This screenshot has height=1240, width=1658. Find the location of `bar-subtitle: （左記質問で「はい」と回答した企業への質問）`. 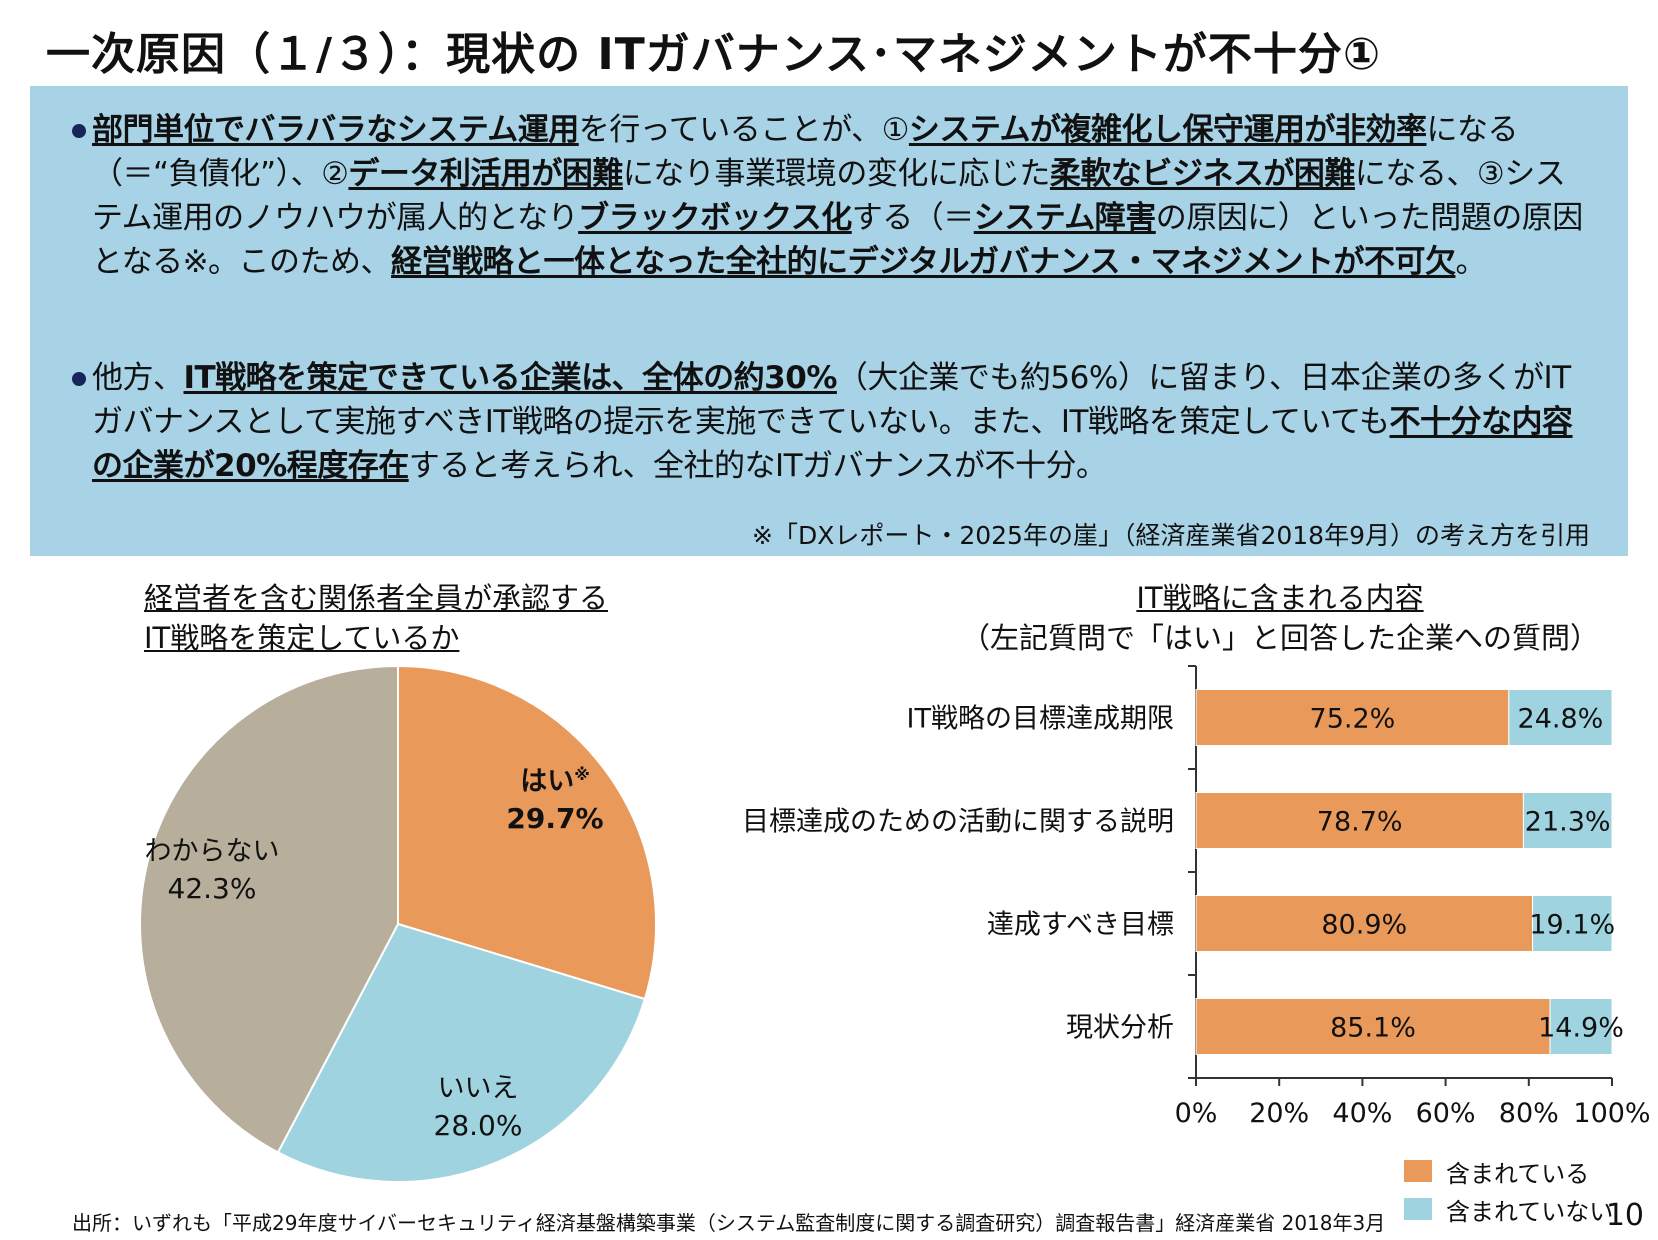

bar-subtitle: （左記質問で「はい」と回答した企業への質問） is located at coordinates (1279, 638).